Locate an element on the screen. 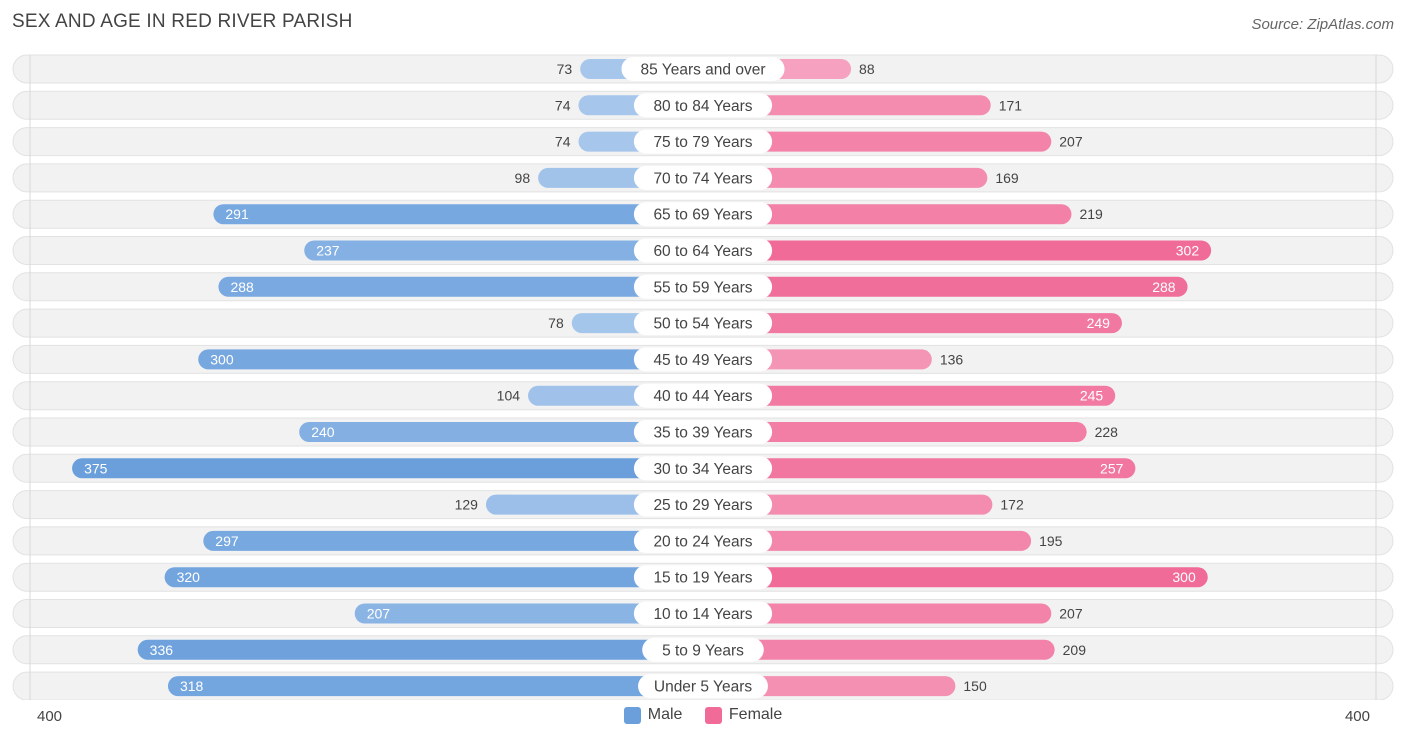 The height and width of the screenshot is (740, 1406). female-value-label: 228 is located at coordinates (1107, 432).